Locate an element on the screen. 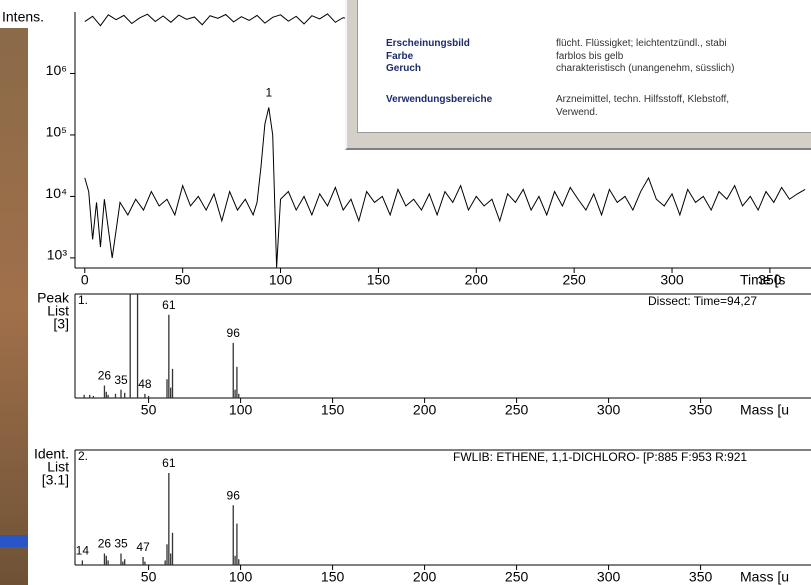  panel-number: 1. is located at coordinates (83, 300).